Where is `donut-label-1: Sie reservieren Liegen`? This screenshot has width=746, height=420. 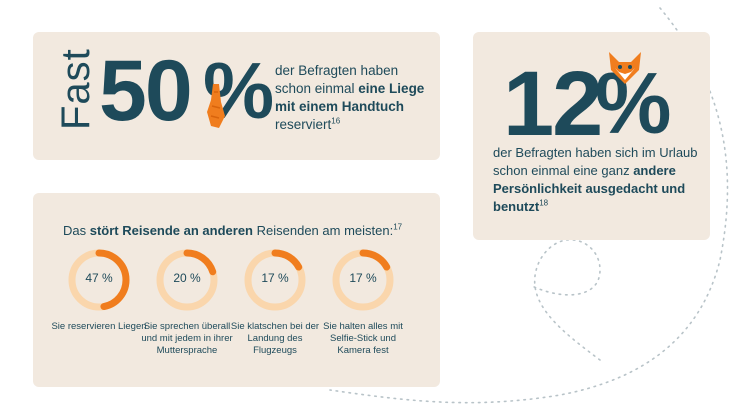 donut-label-1: Sie reservieren Liegen is located at coordinates (99, 326).